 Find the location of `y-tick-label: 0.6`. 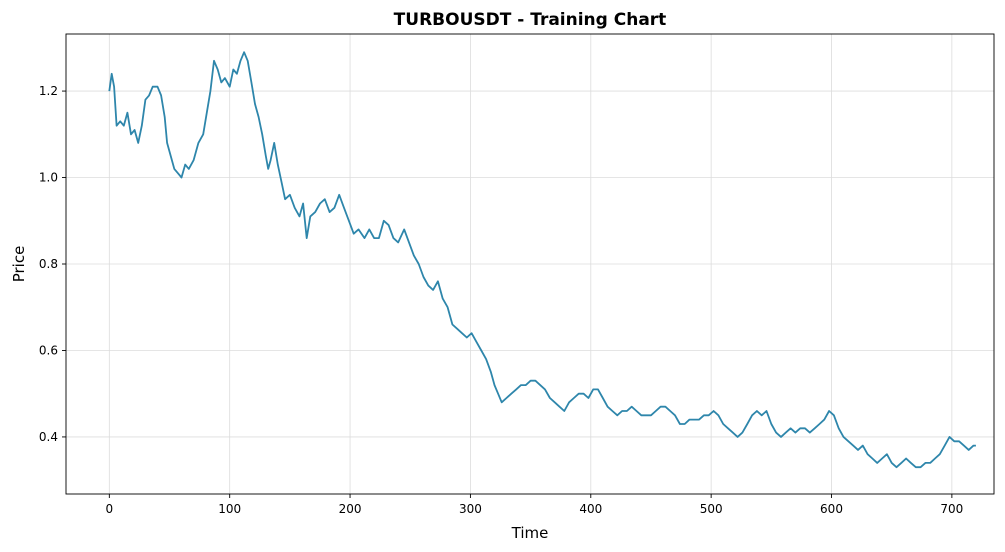

y-tick-label: 0.6 is located at coordinates (48, 350).